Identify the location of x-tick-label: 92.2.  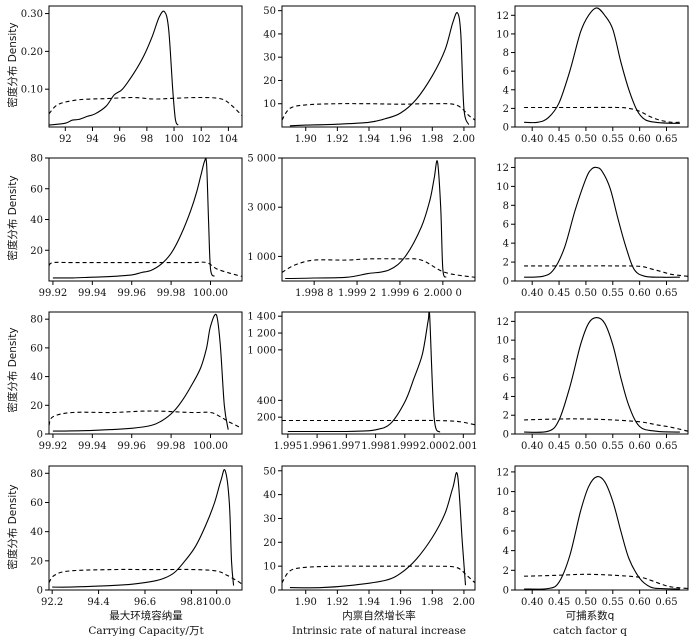
(52, 602).